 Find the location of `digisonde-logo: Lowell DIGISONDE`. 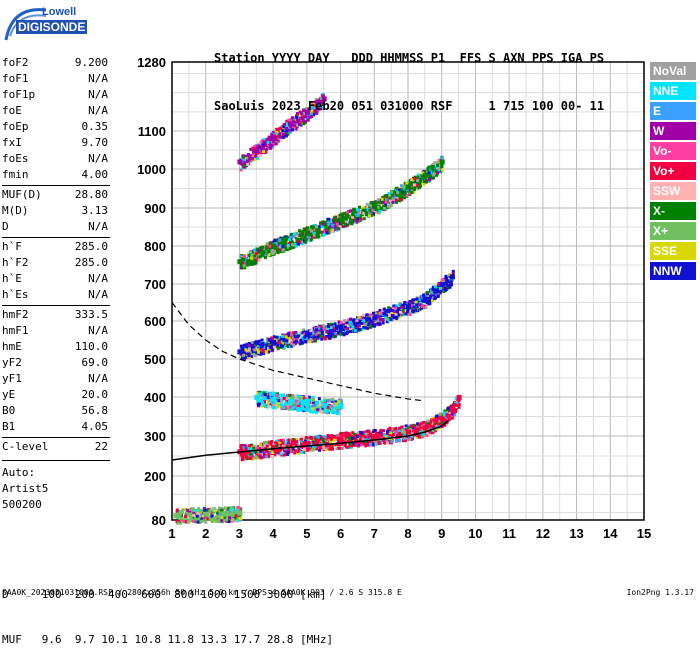

digisonde-logo: Lowell DIGISONDE is located at coordinates (47, 22).